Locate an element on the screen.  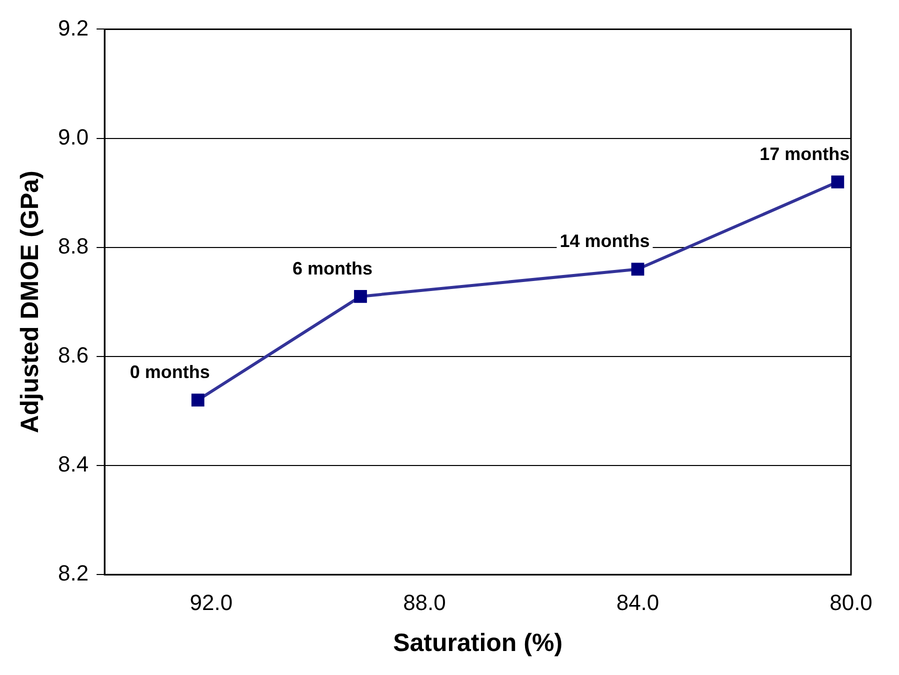
y-tick-label: 9.0 is located at coordinates (73, 137).